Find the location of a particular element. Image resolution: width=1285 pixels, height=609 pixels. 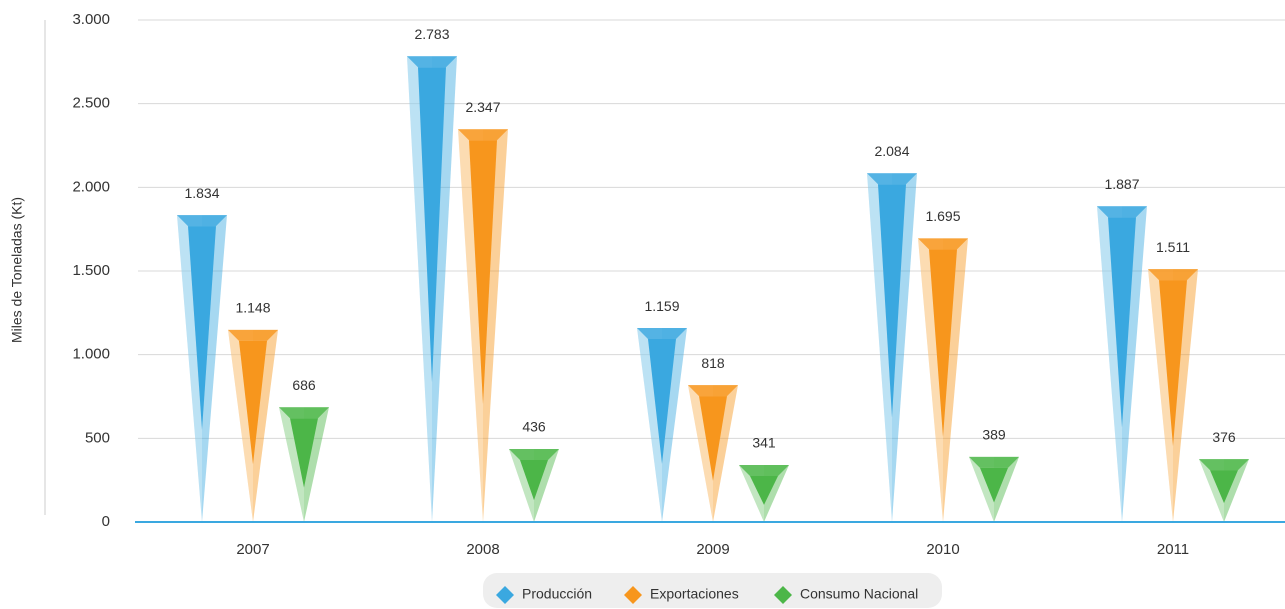

value-label: 1.511 is located at coordinates (1173, 247).